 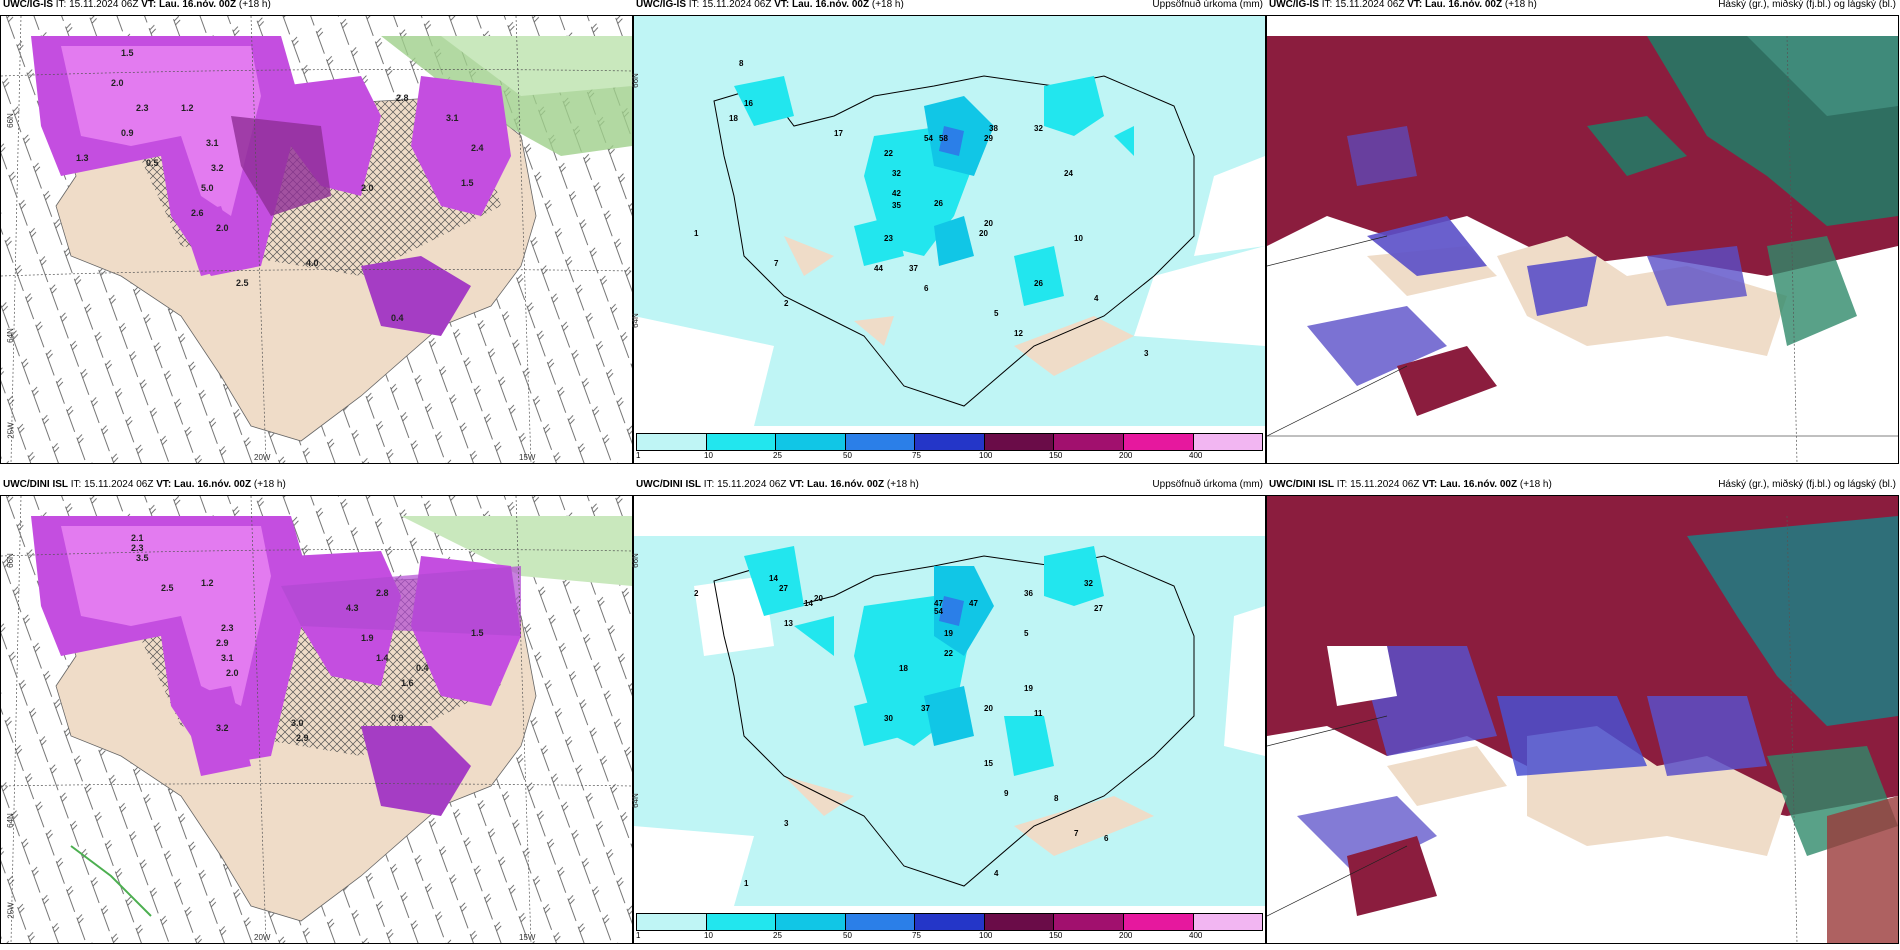 I want to click on precip-value-label: 38, so click(x=993, y=128).